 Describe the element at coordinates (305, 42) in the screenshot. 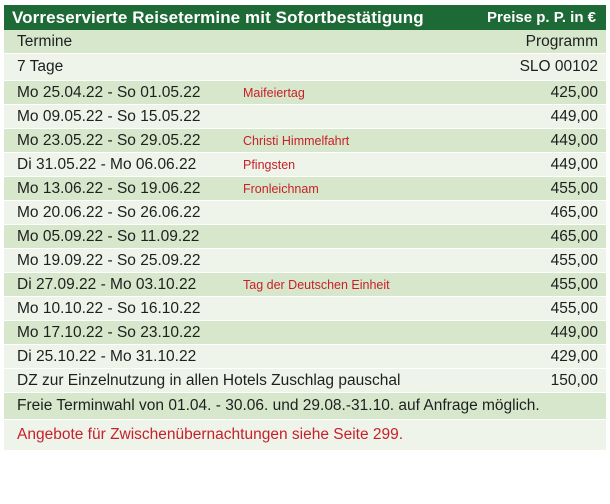

I see `column-header-row: Termine Programm` at that location.